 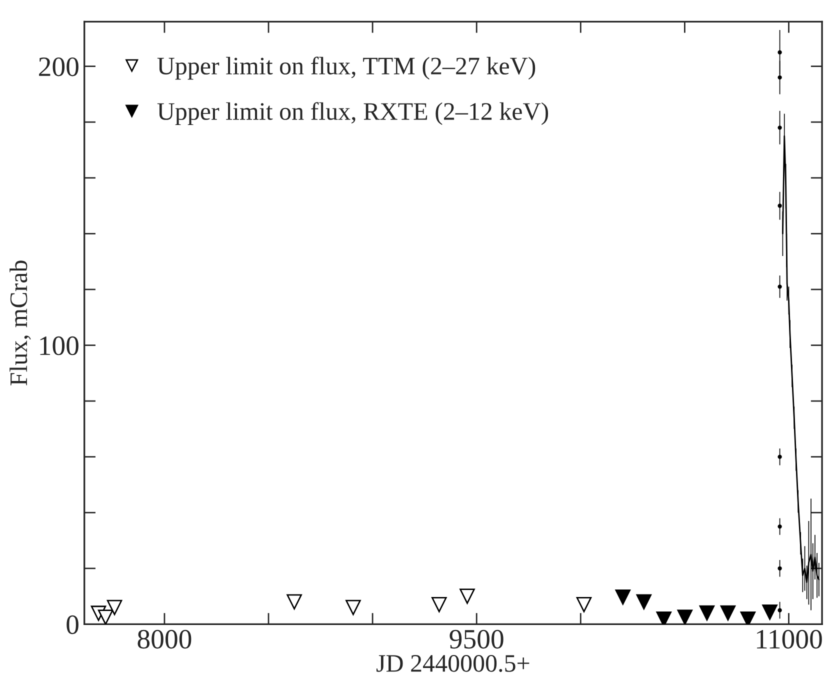 I want to click on y-tick-label: 200, so click(x=58, y=66).